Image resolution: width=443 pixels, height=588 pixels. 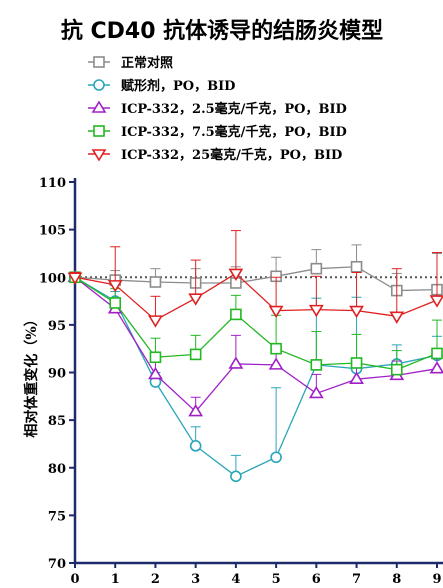 I want to click on y-tick-label: 95, so click(x=57, y=326).